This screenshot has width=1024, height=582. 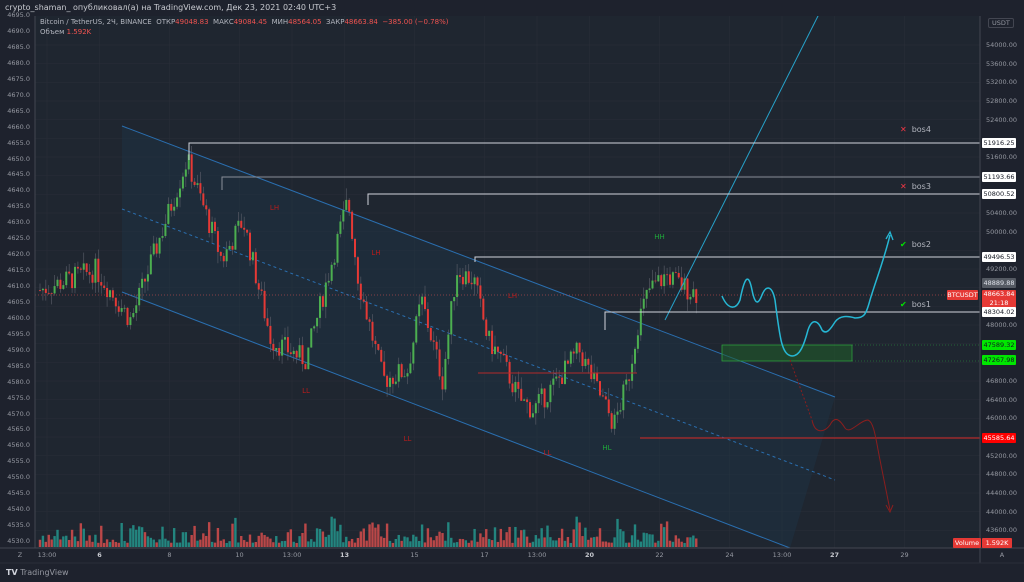 What do you see at coordinates (962, 295) in the screenshot?
I see `symbol-tag: BTCUSDT` at bounding box center [962, 295].